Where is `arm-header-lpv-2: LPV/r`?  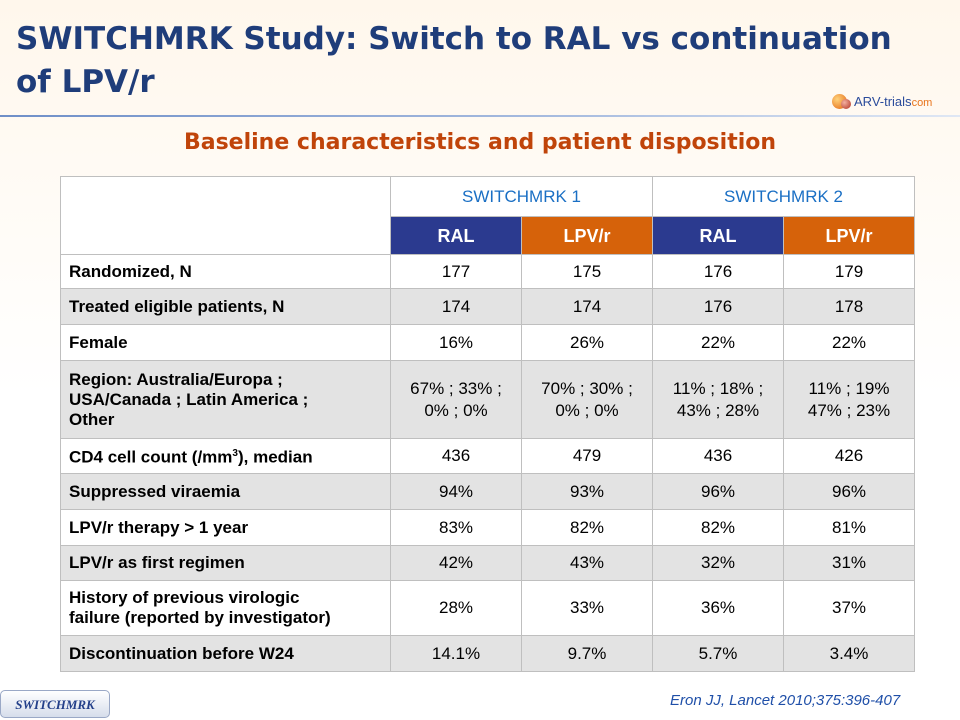 arm-header-lpv-2: LPV/r is located at coordinates (849, 235).